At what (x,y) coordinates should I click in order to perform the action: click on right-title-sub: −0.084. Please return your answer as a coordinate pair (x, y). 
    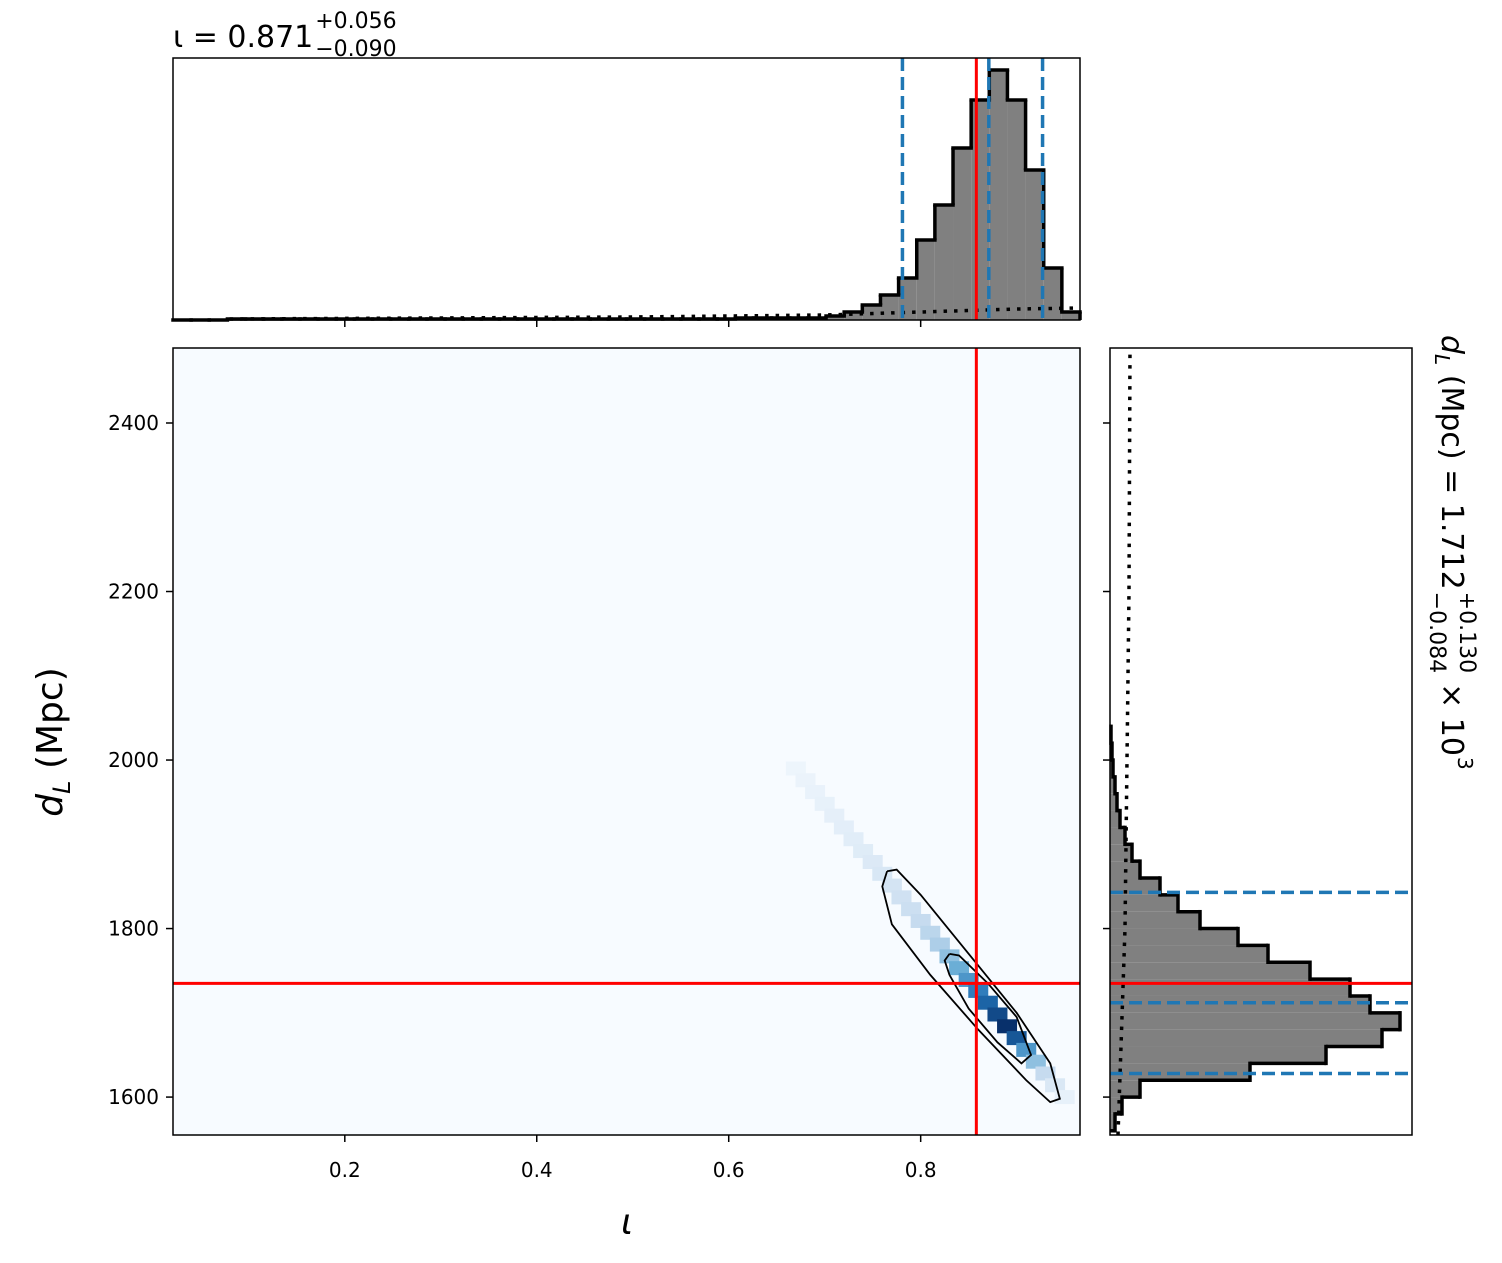
    Looking at the image, I should click on (1436, 632).